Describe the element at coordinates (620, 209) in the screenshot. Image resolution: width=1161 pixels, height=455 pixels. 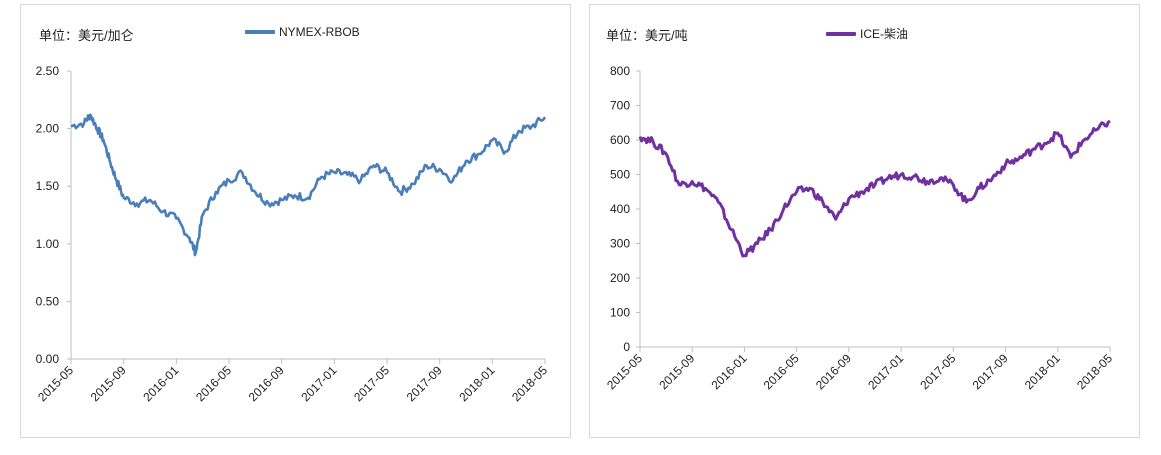
I see `y-tick-label: 400` at that location.